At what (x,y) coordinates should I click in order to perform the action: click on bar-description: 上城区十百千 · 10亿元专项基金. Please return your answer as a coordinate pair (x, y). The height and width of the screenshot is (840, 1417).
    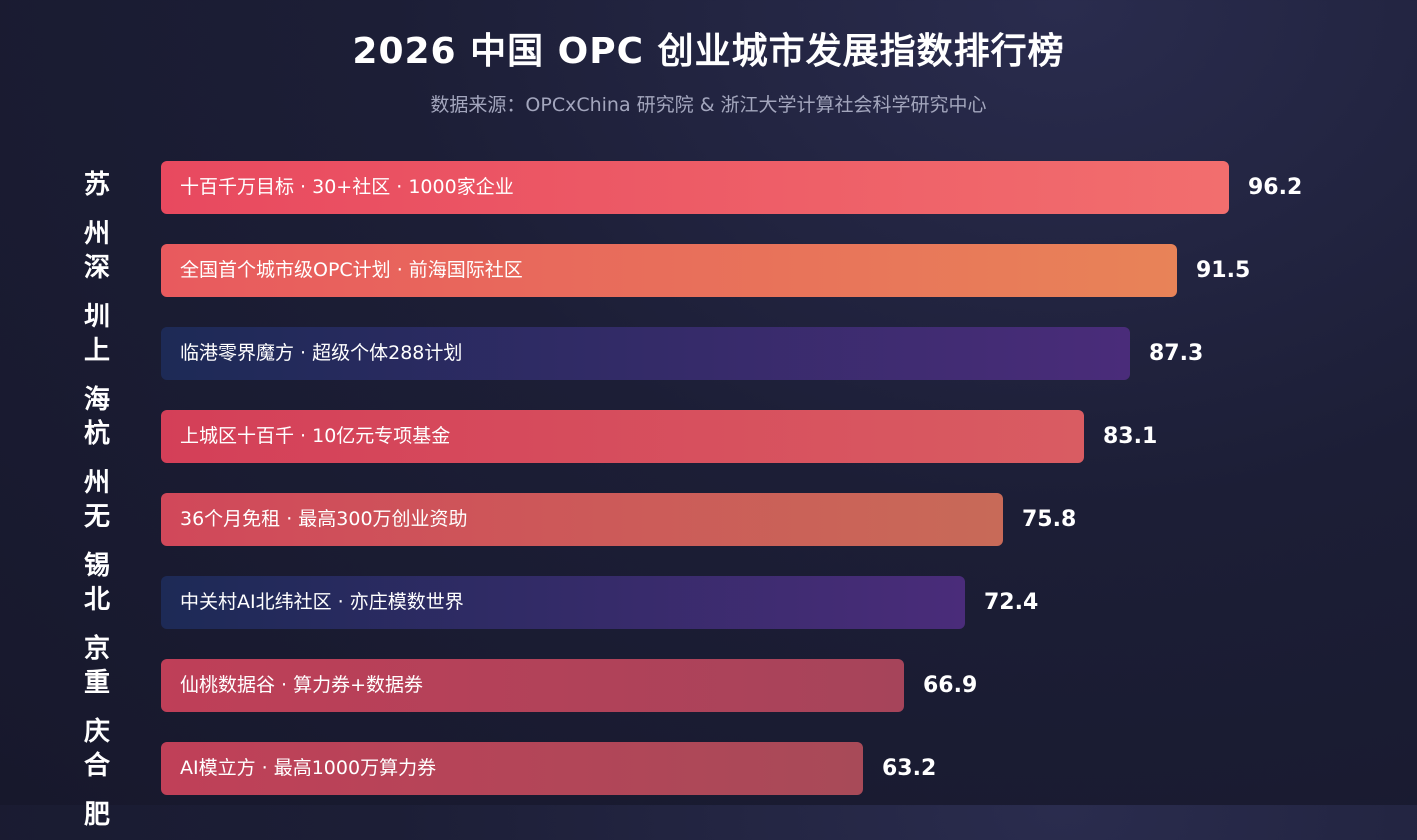
    Looking at the image, I should click on (315, 436).